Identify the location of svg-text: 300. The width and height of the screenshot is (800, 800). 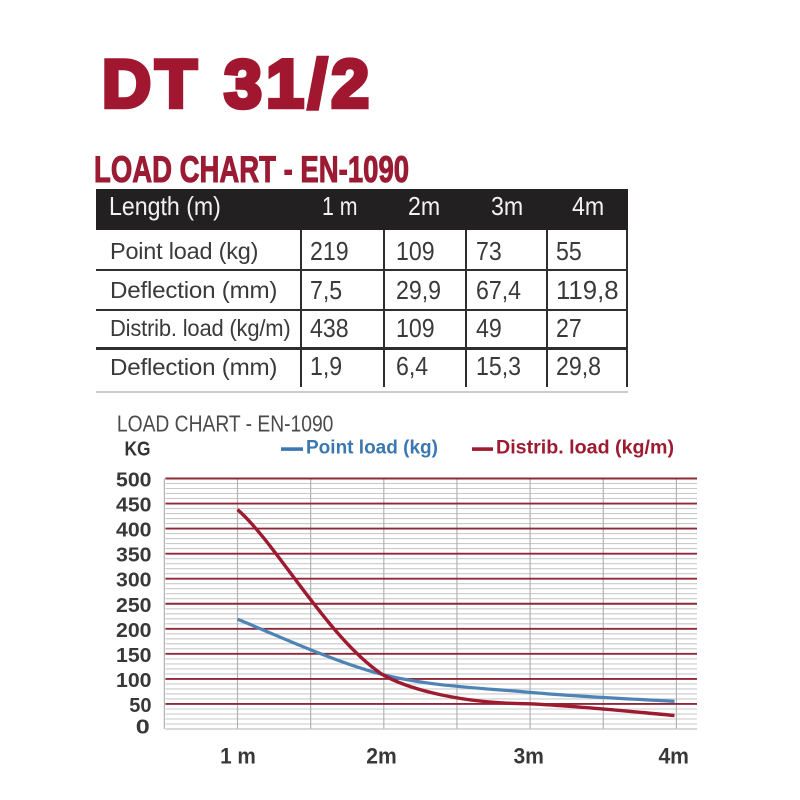
(134, 581).